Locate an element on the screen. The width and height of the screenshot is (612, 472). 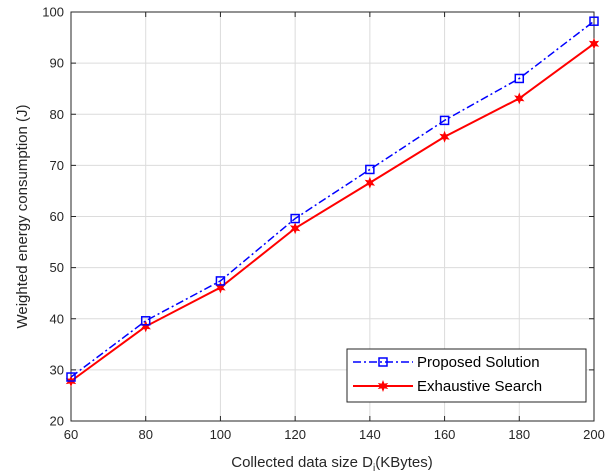
y-tick-label: 100 is located at coordinates (53, 12).